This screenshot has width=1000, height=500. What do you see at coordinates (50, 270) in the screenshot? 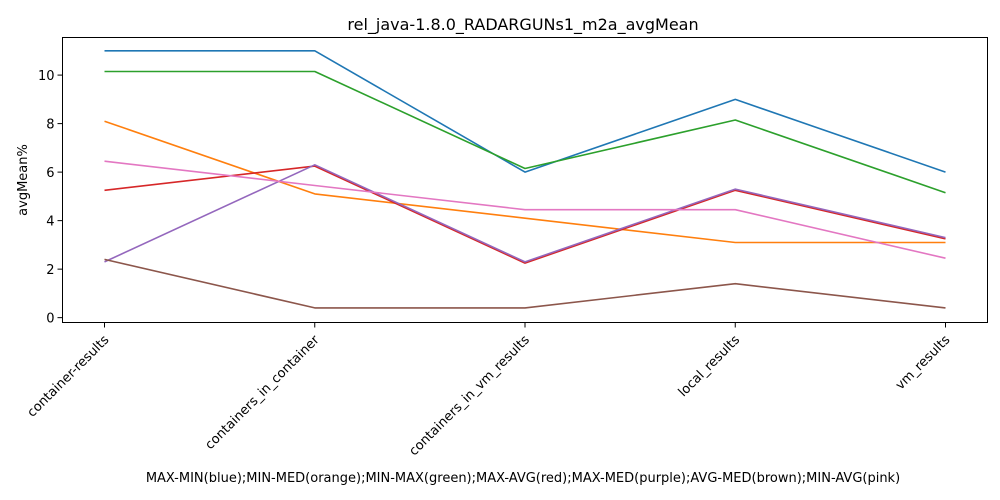
I see `y-tick-label: 2` at bounding box center [50, 270].